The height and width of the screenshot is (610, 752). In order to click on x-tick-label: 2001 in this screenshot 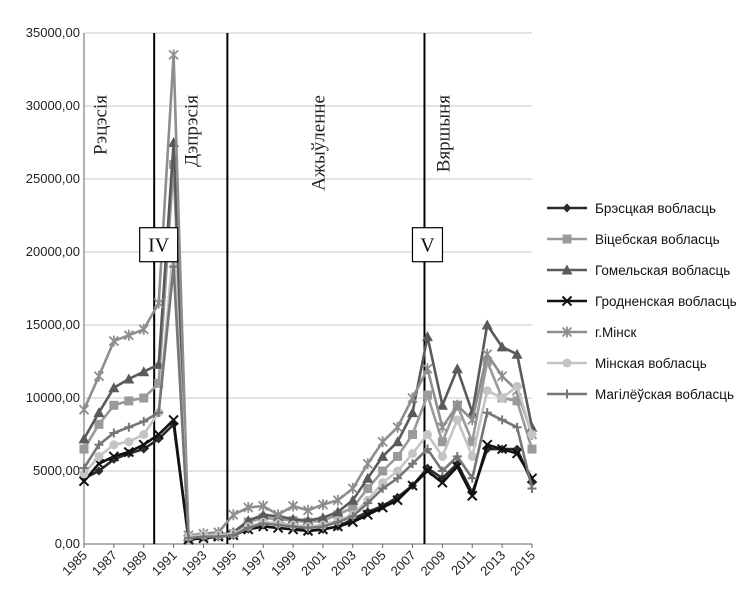, I will do `click(313, 563)`.